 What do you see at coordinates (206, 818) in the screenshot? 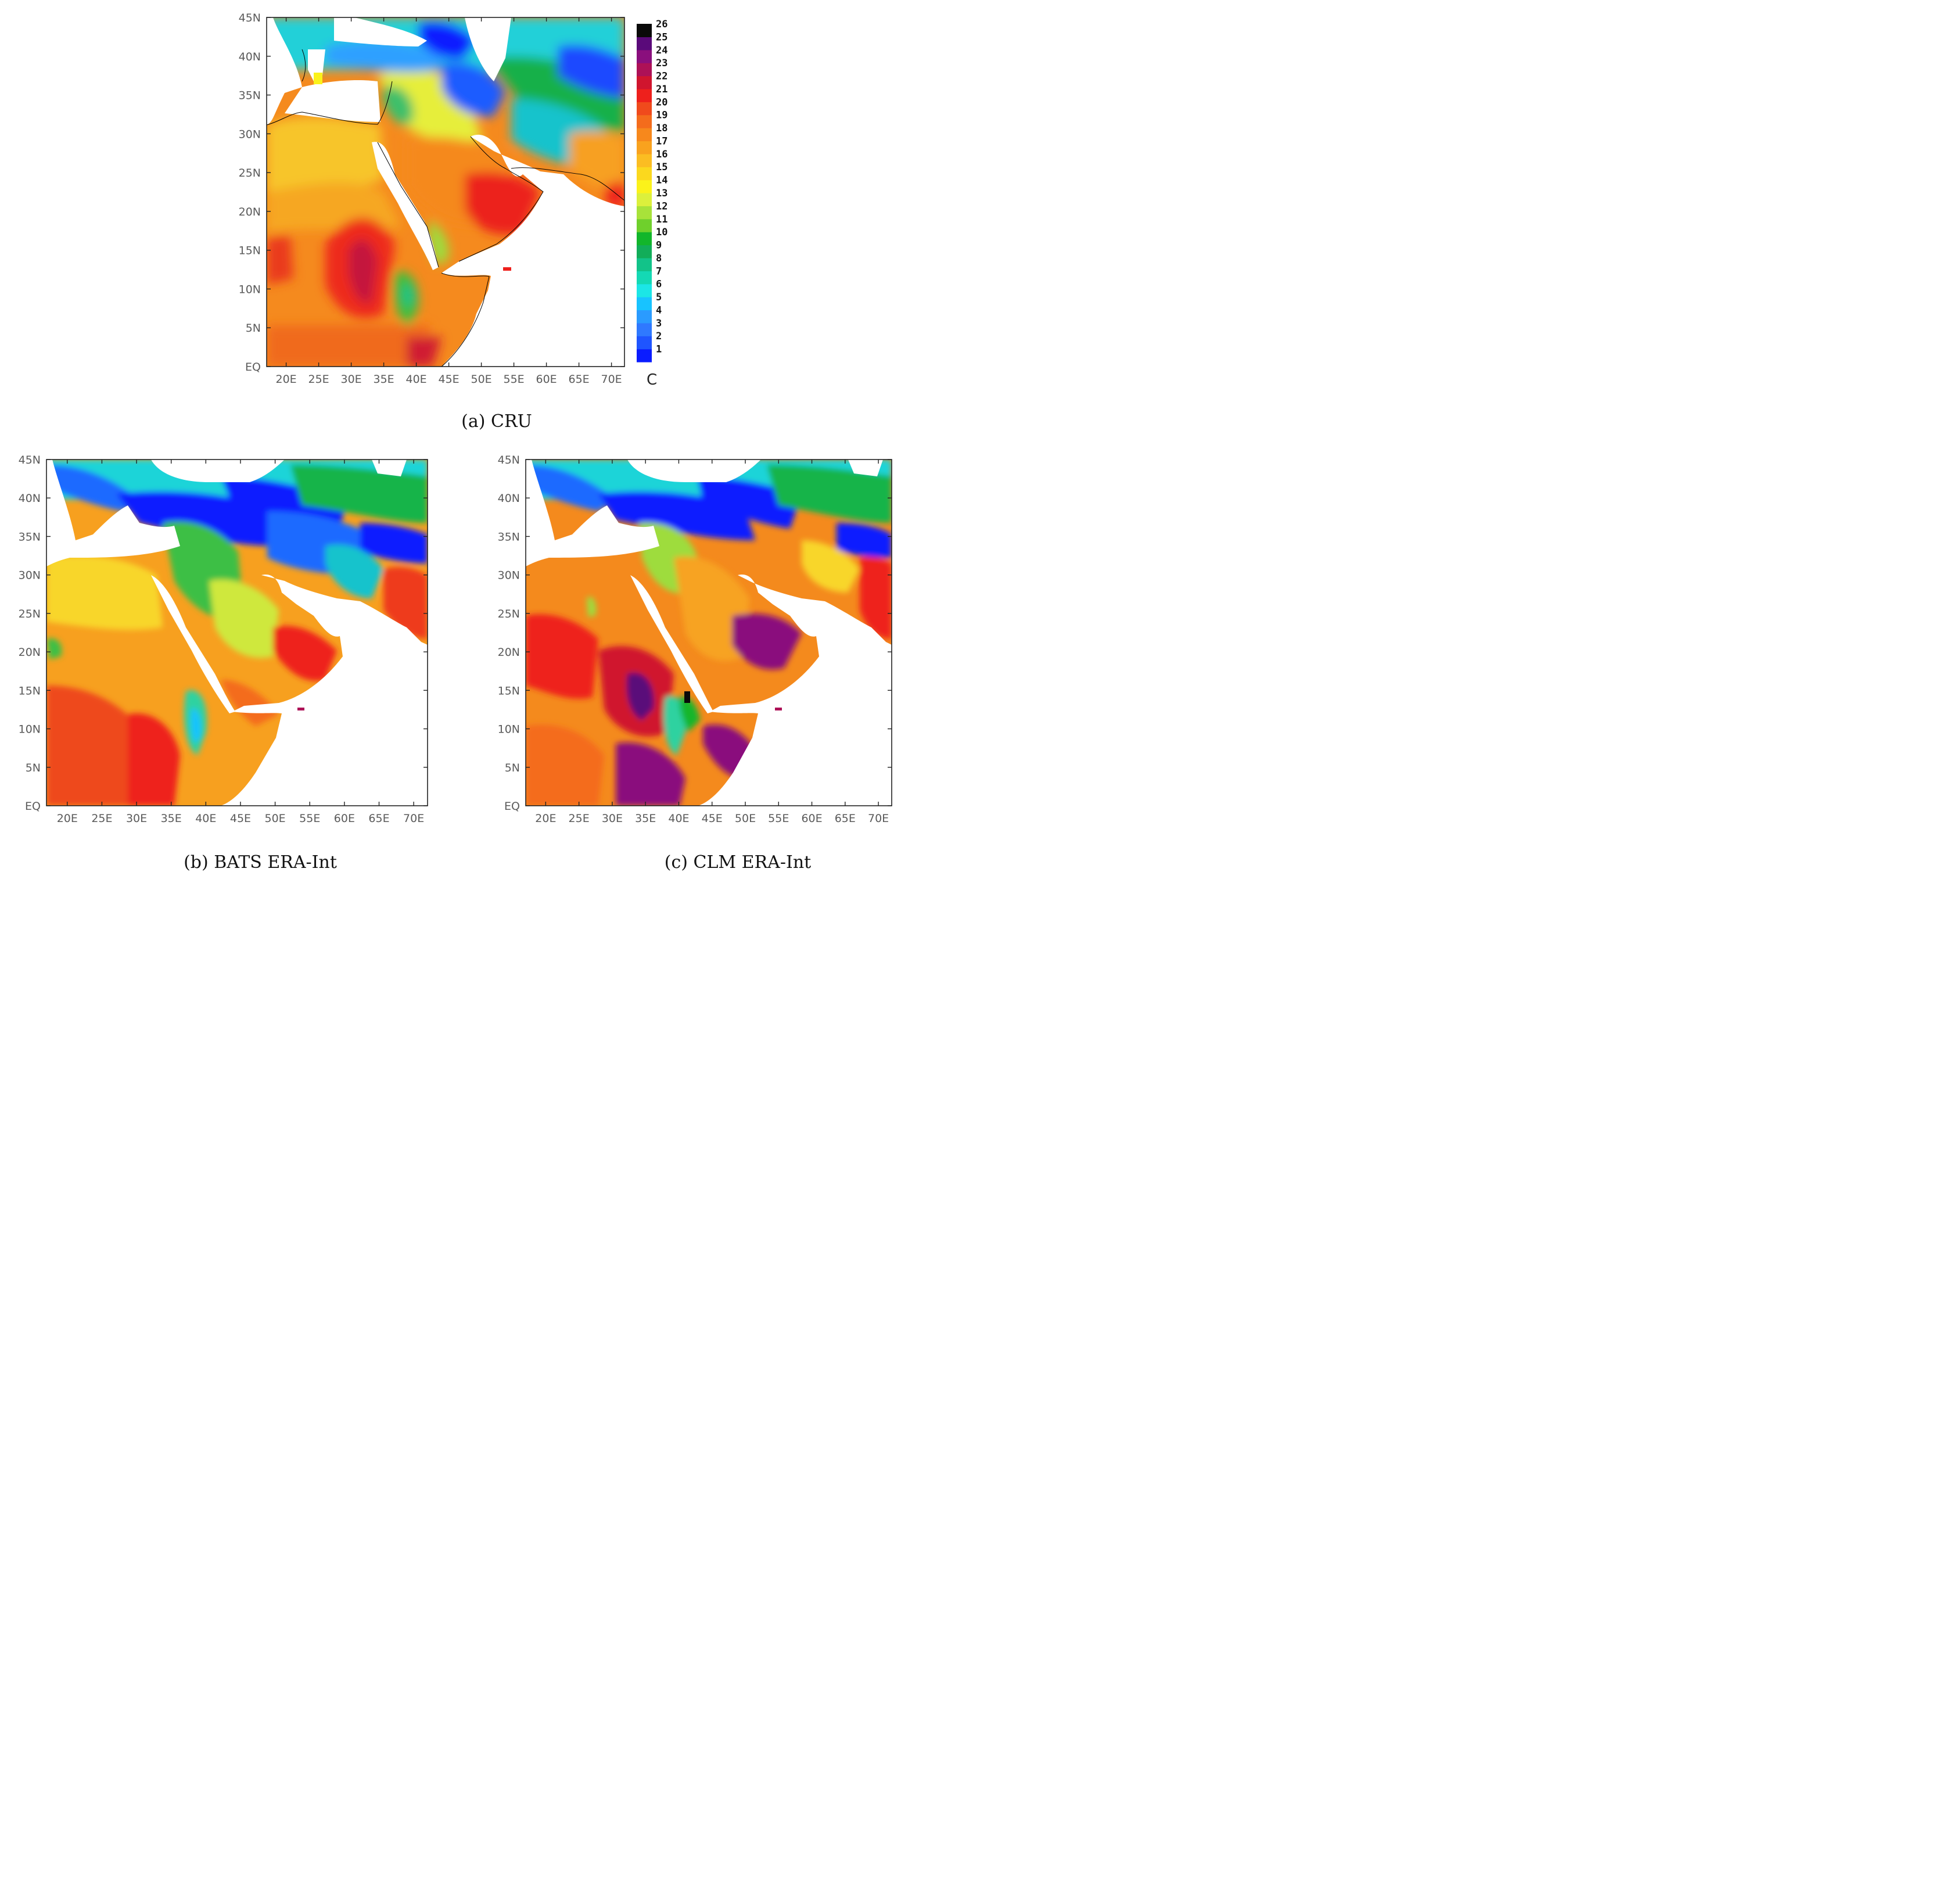
I see `lon-label-40e: 40E` at bounding box center [206, 818].